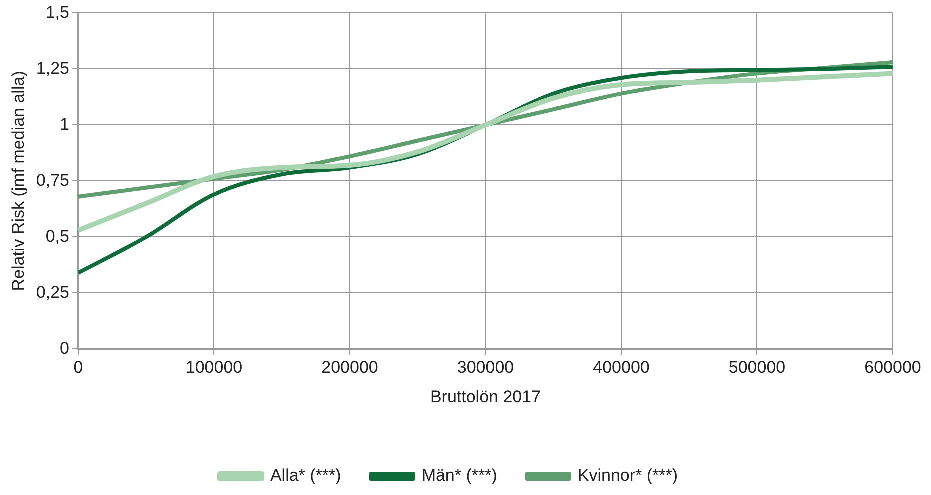 The image size is (931, 495). Describe the element at coordinates (53, 292) in the screenshot. I see `y-tick-label: 0,25` at that location.